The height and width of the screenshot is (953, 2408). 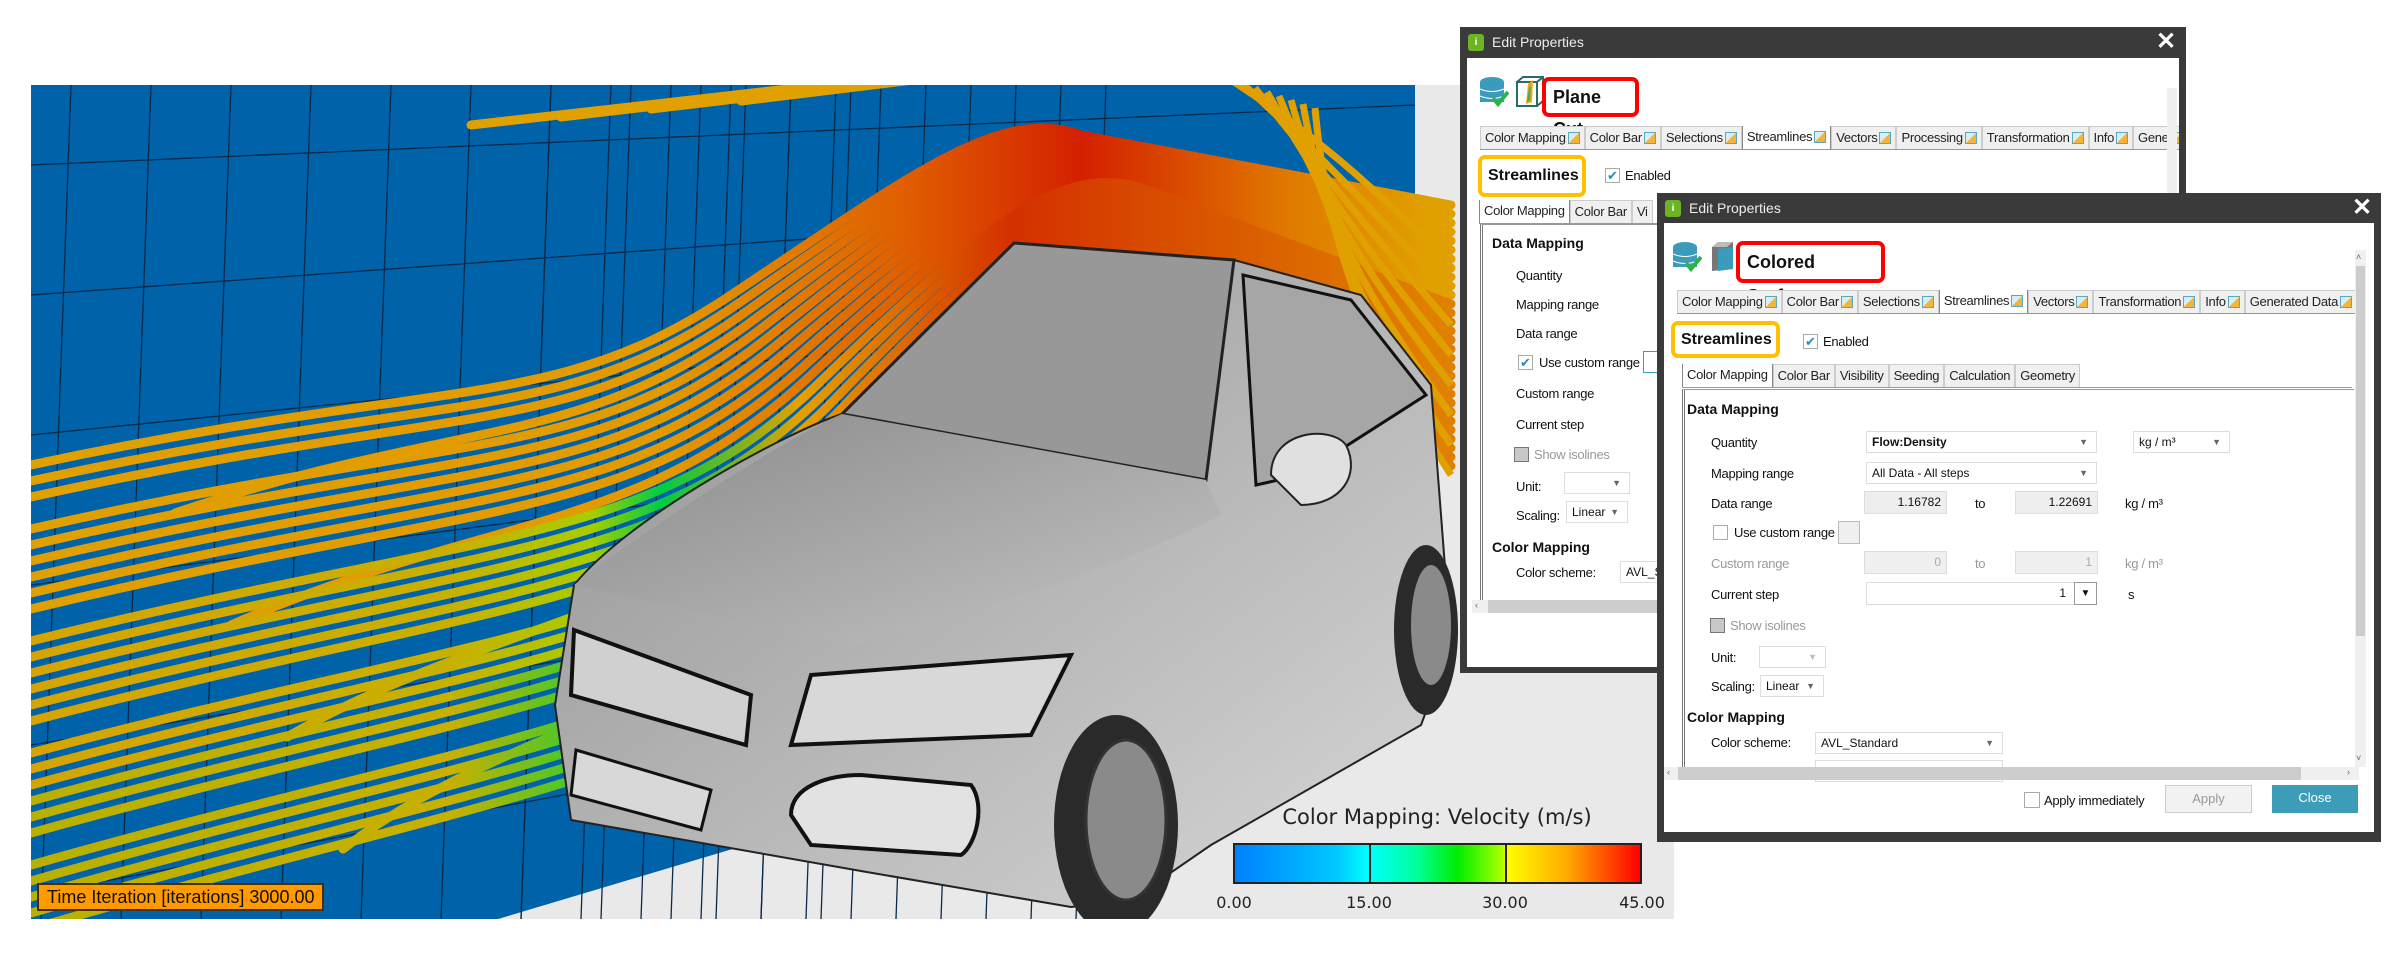 What do you see at coordinates (1437, 863) in the screenshot?
I see `color-bar` at bounding box center [1437, 863].